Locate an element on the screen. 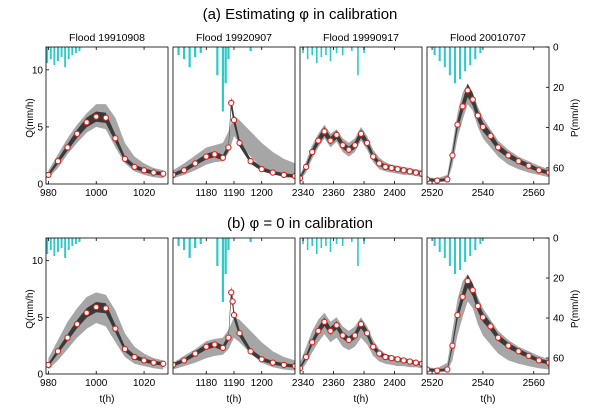  y2-tick-label: 20 is located at coordinates (559, 88).